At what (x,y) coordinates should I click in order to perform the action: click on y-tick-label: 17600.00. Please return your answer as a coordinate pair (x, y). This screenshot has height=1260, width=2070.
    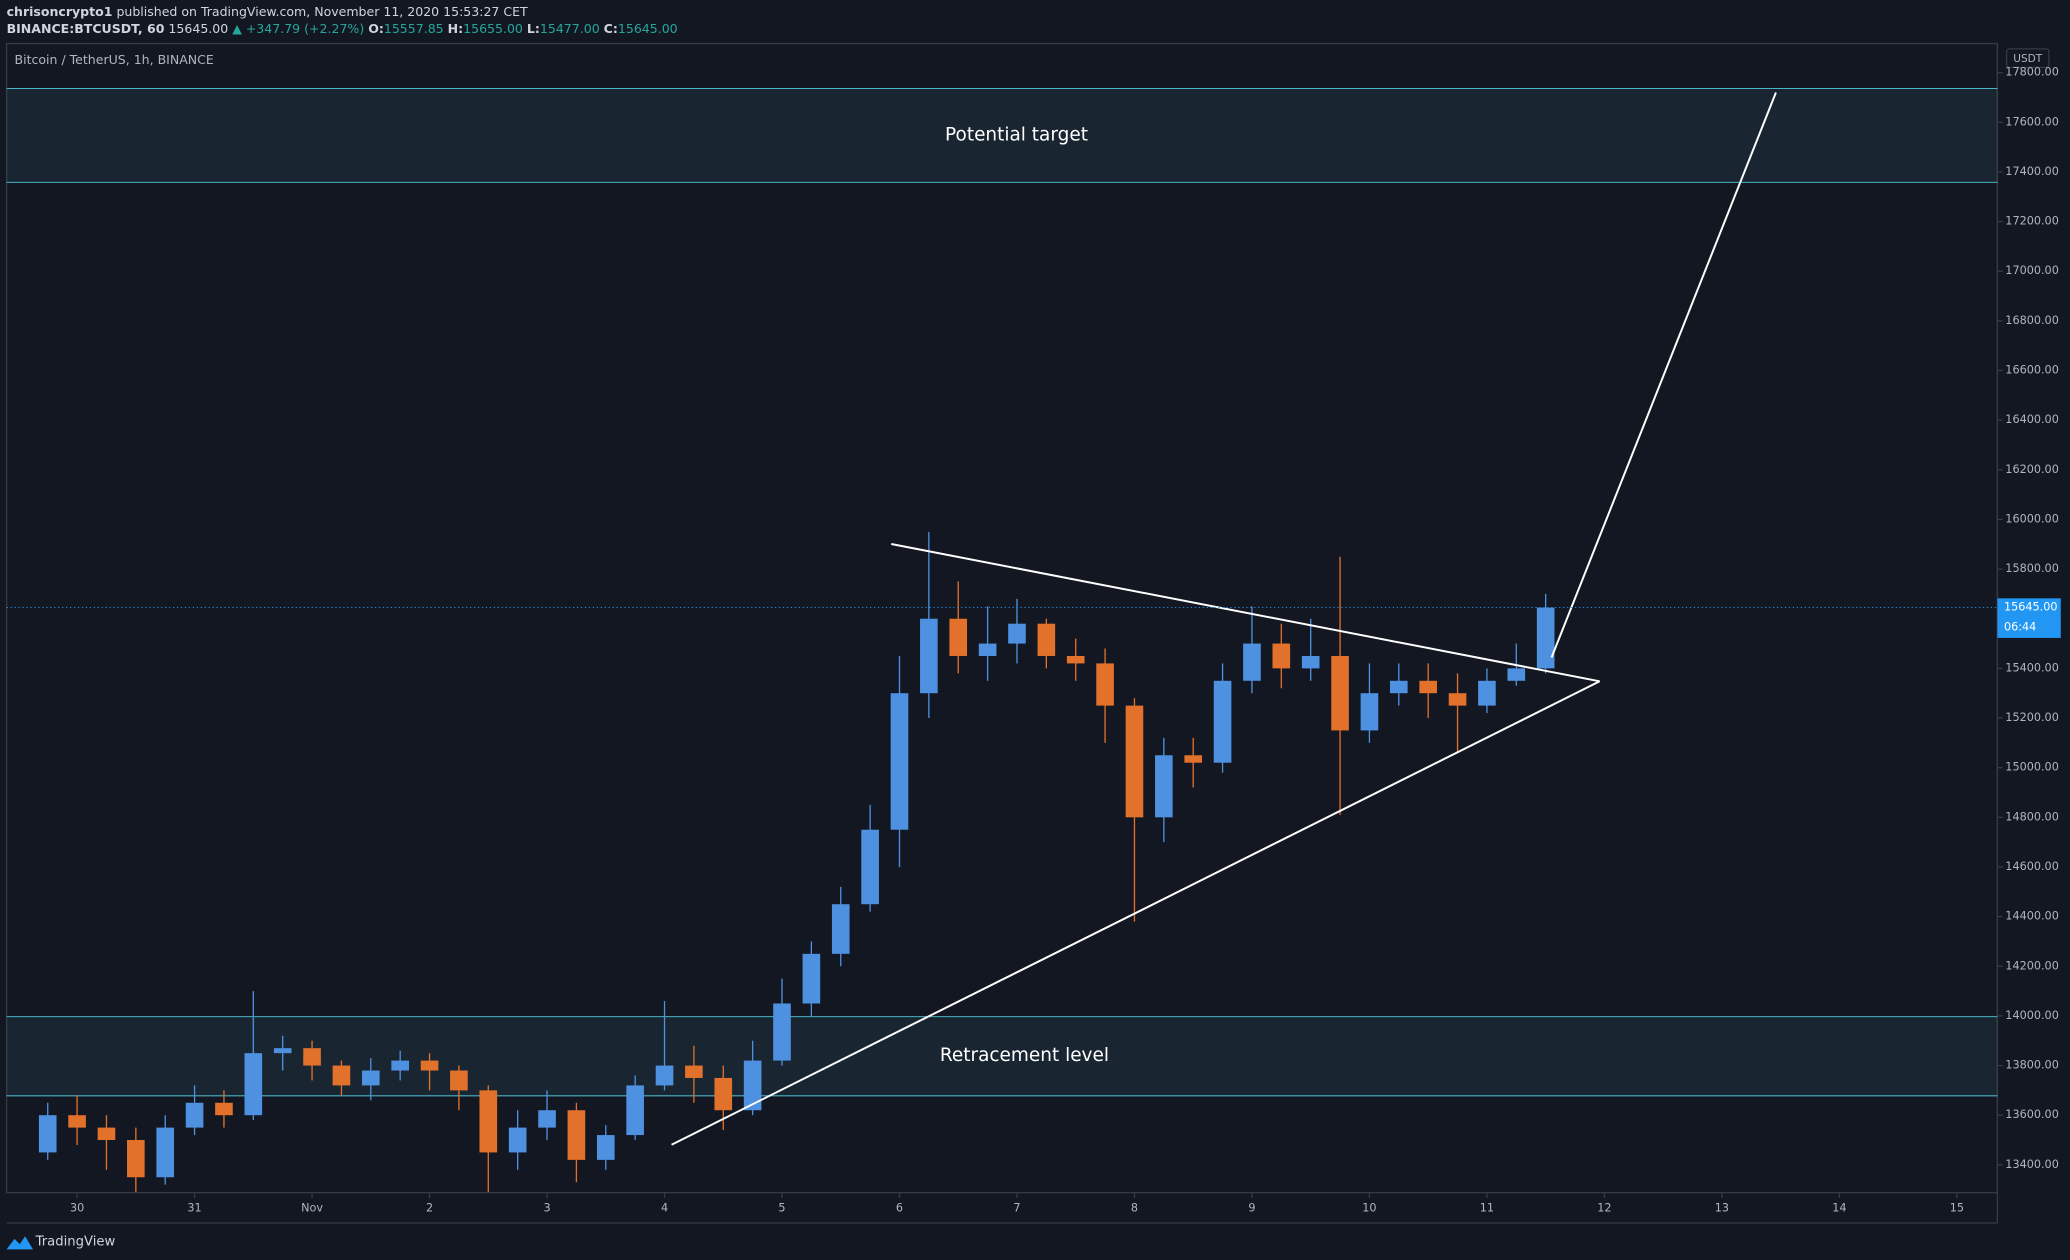
    Looking at the image, I should click on (2032, 121).